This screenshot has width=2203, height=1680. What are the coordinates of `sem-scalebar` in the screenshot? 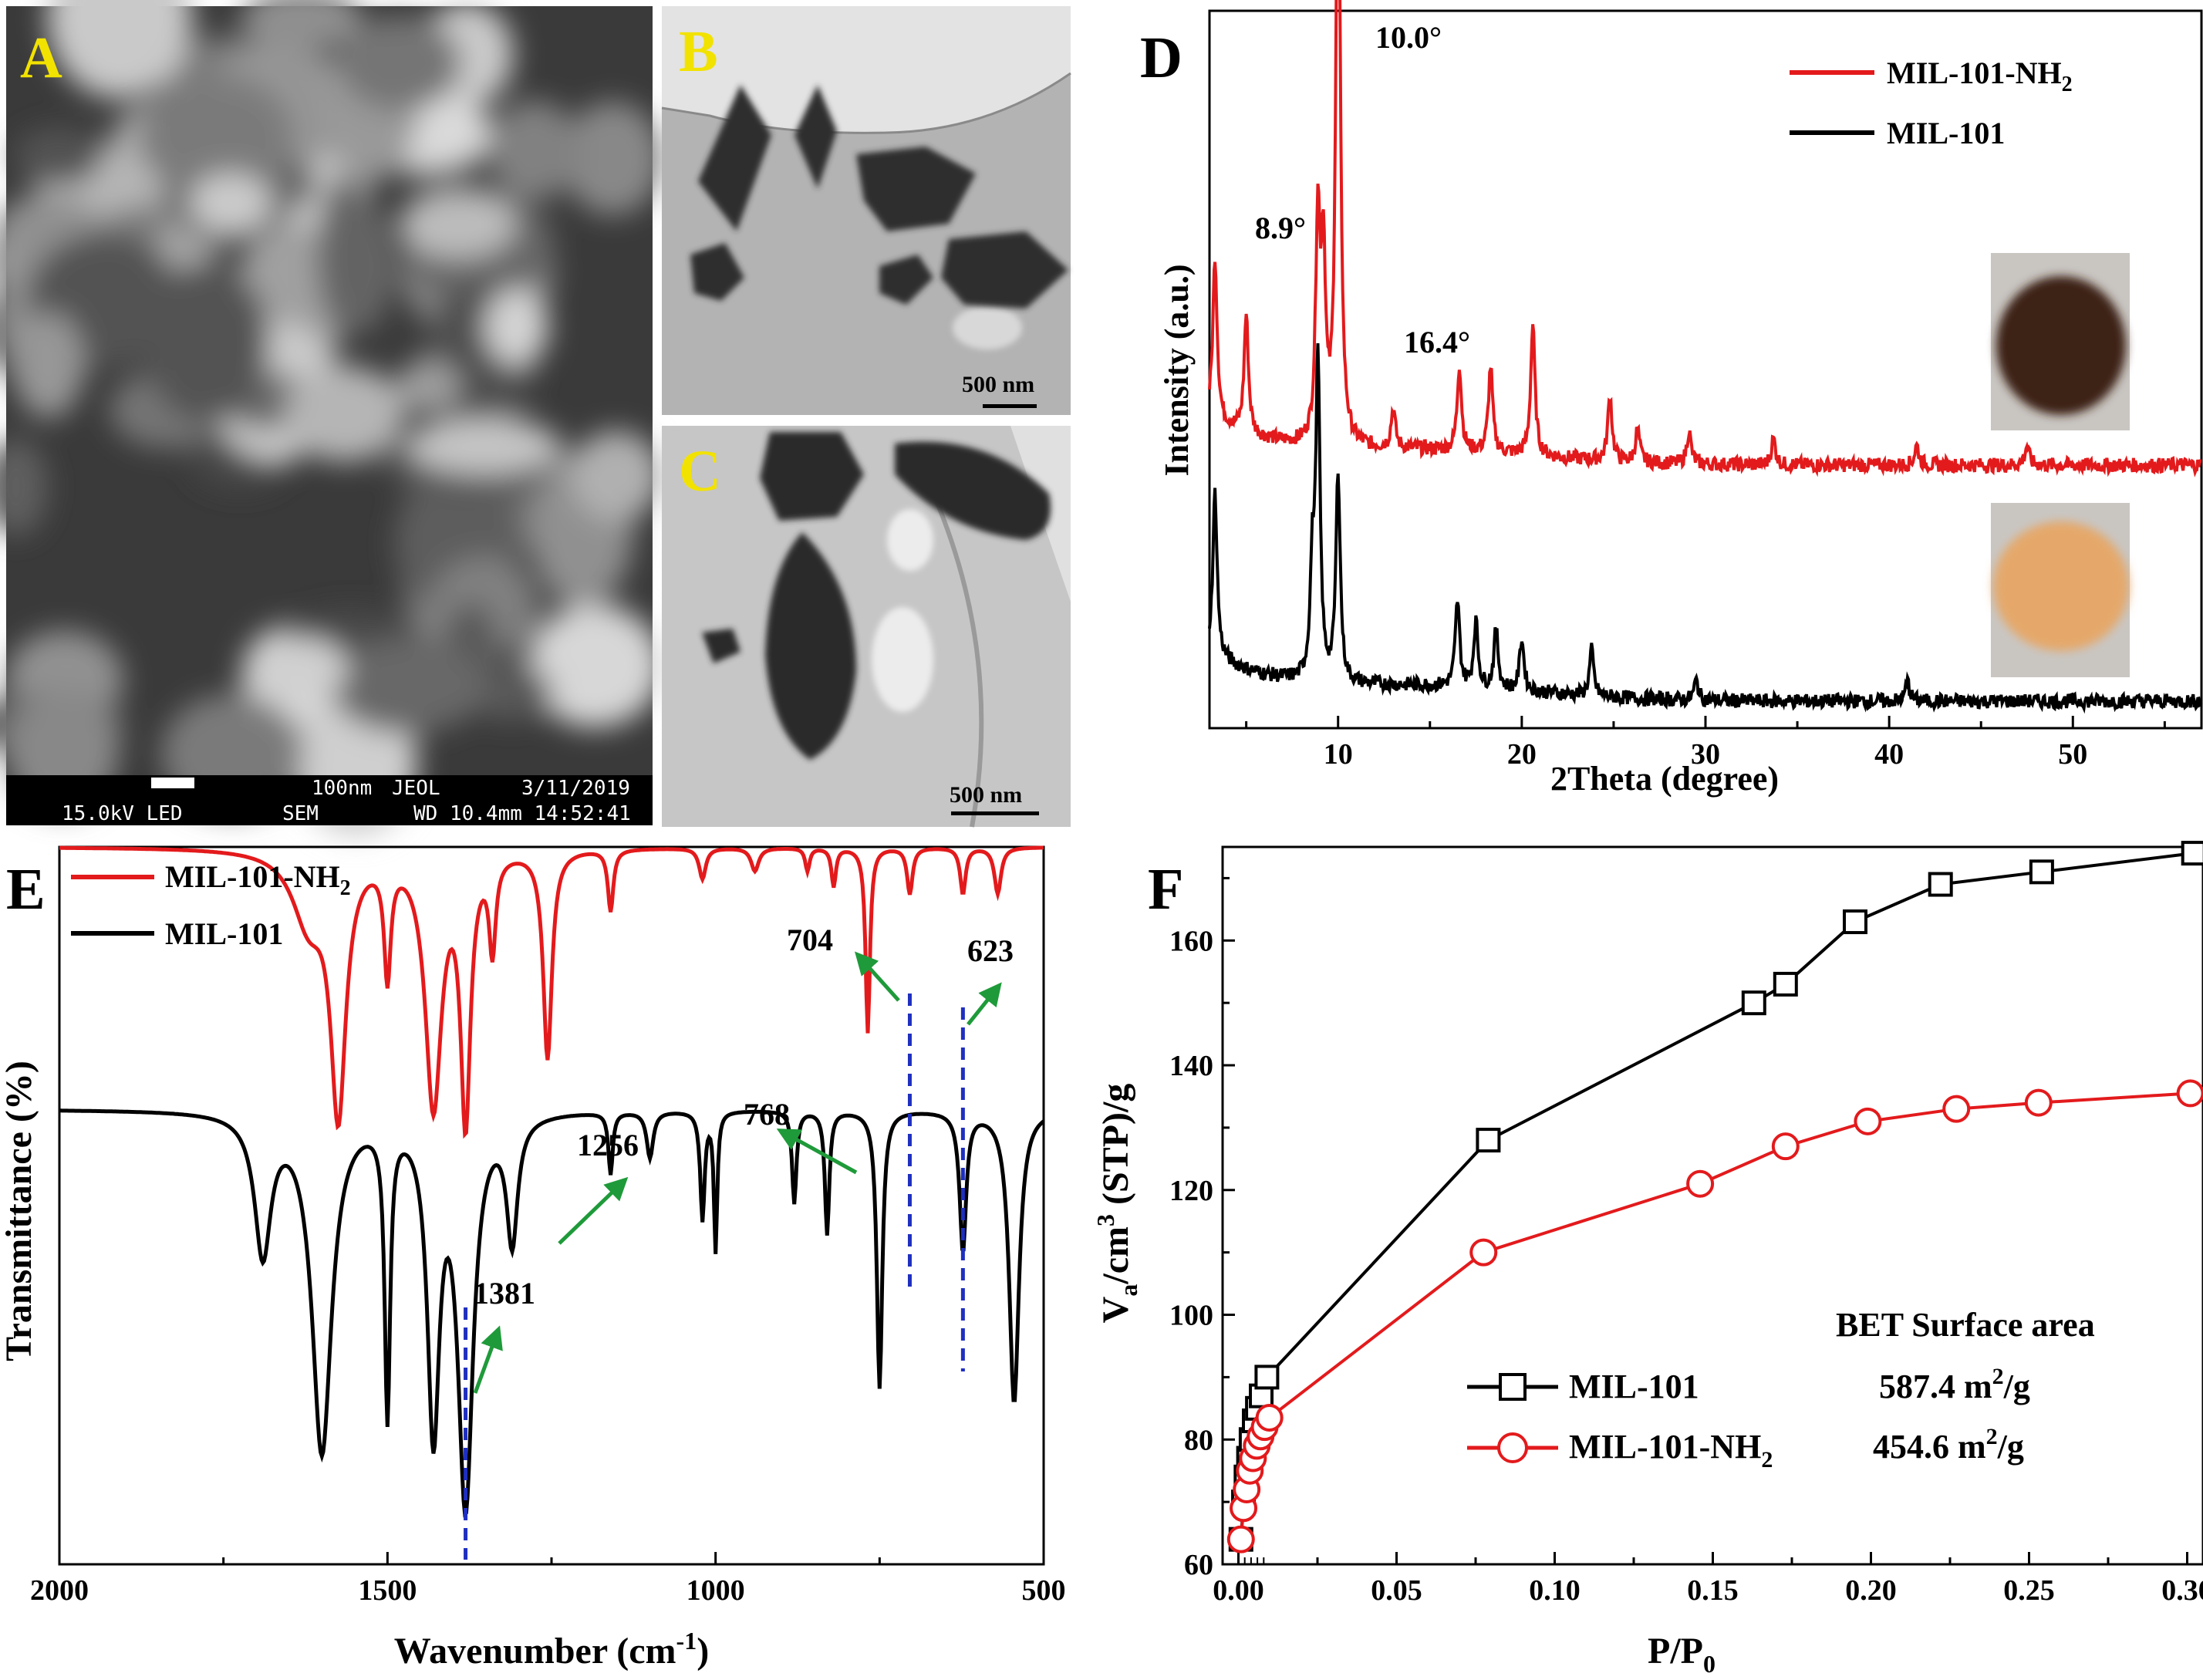 It's located at (172, 783).